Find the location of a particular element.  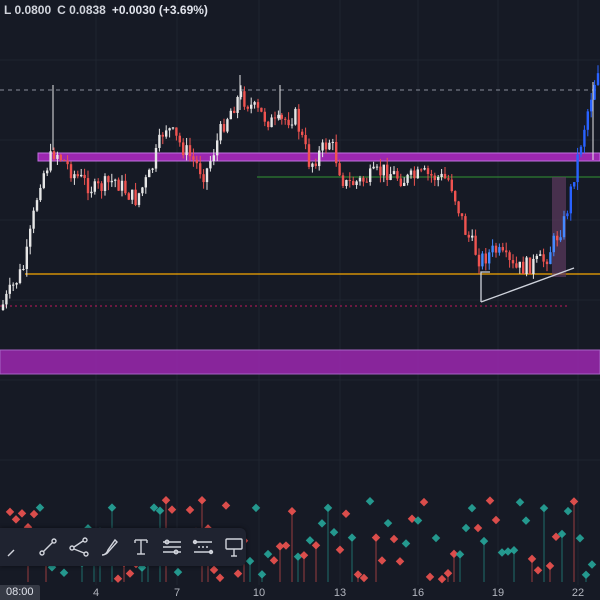

change-value: +0.0030 (+3.69%) is located at coordinates (159, 10).